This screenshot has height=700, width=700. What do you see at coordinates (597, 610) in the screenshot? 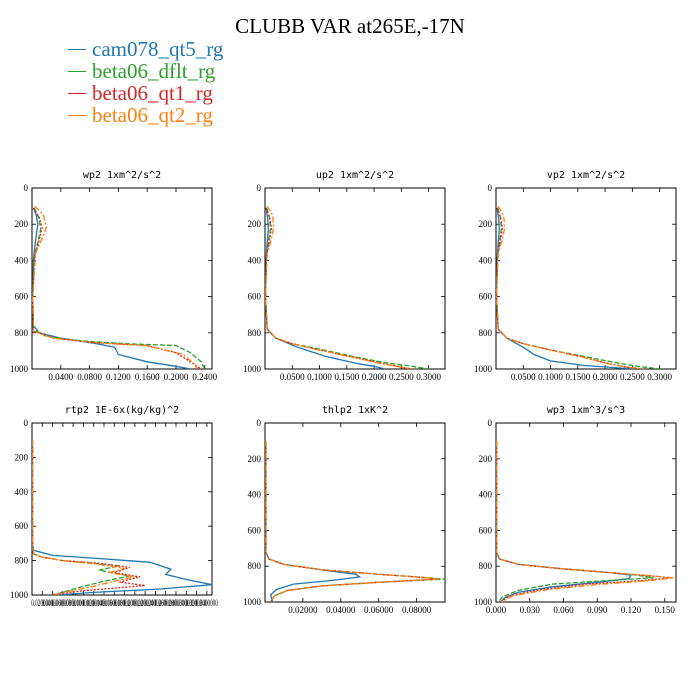
I see `x-tick-label: 0.090` at bounding box center [597, 610].